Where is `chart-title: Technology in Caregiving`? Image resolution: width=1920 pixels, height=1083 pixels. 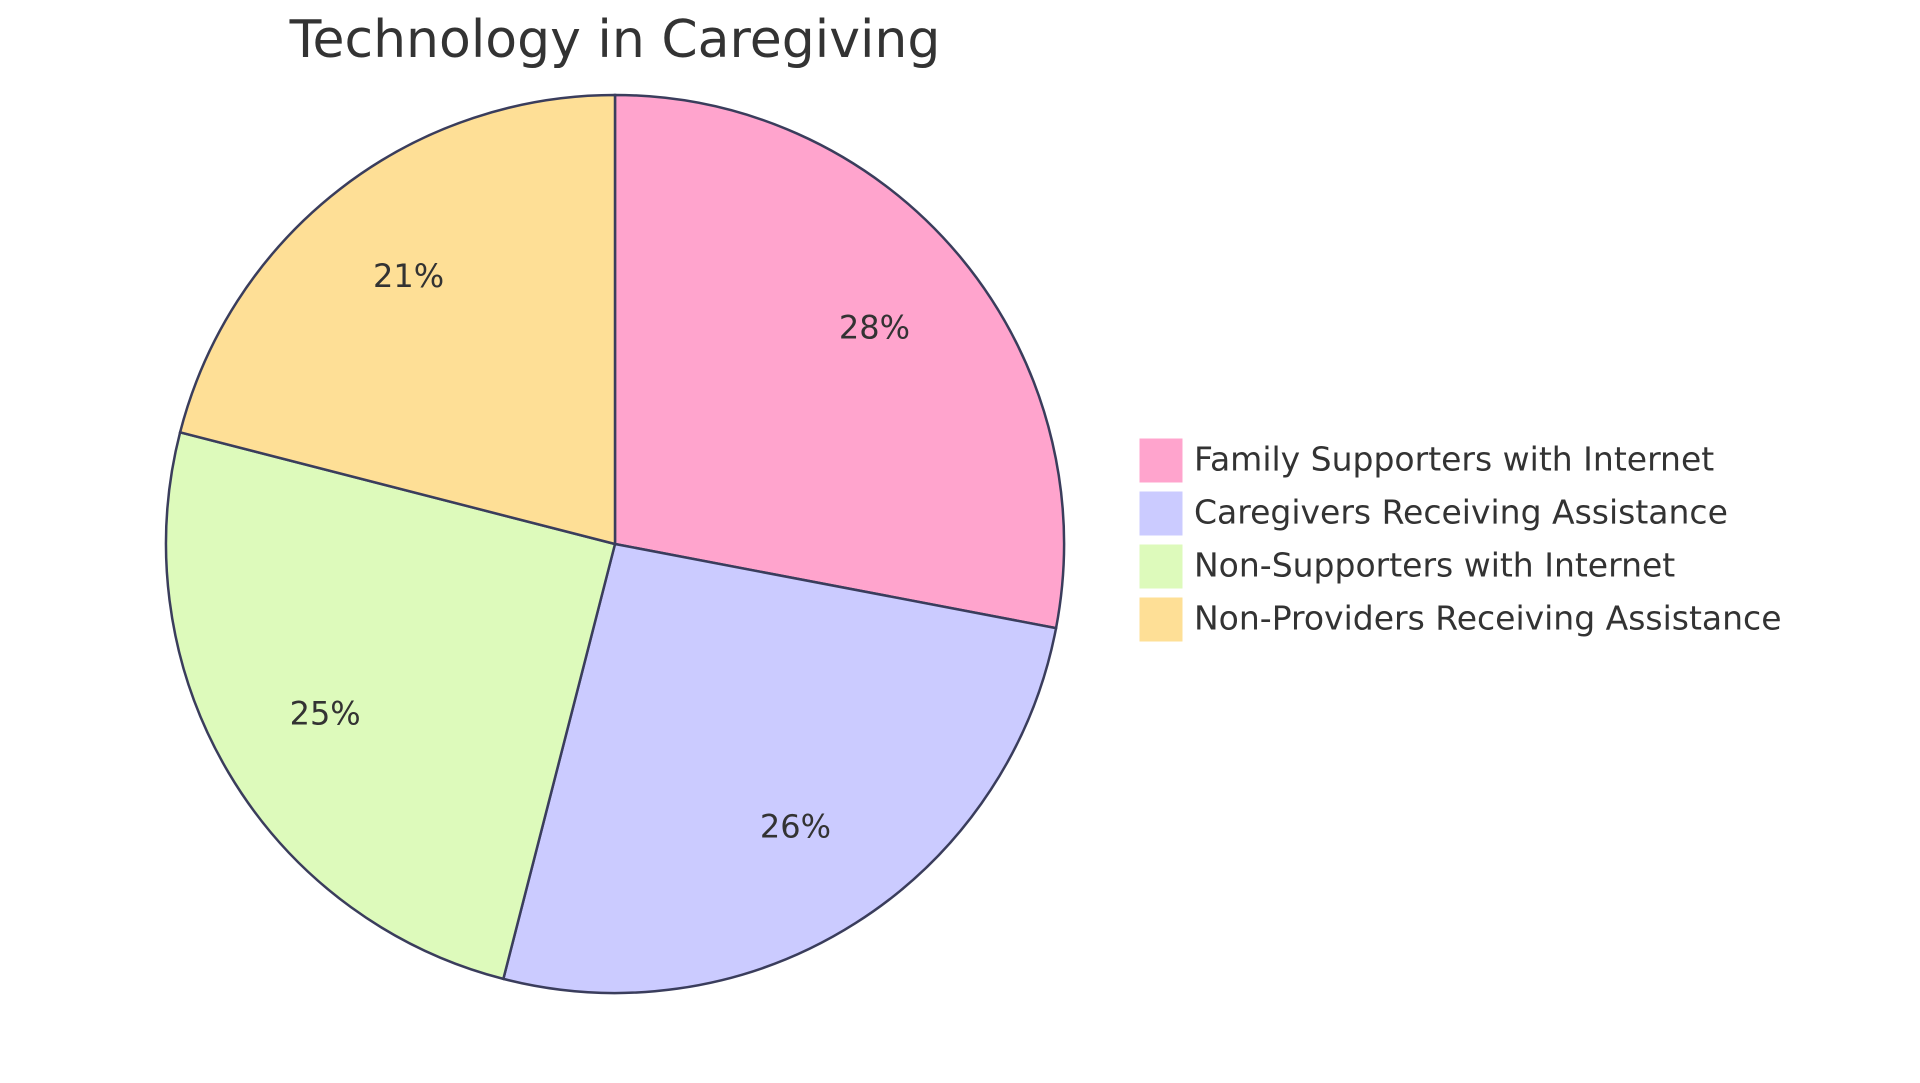 chart-title: Technology in Caregiving is located at coordinates (615, 40).